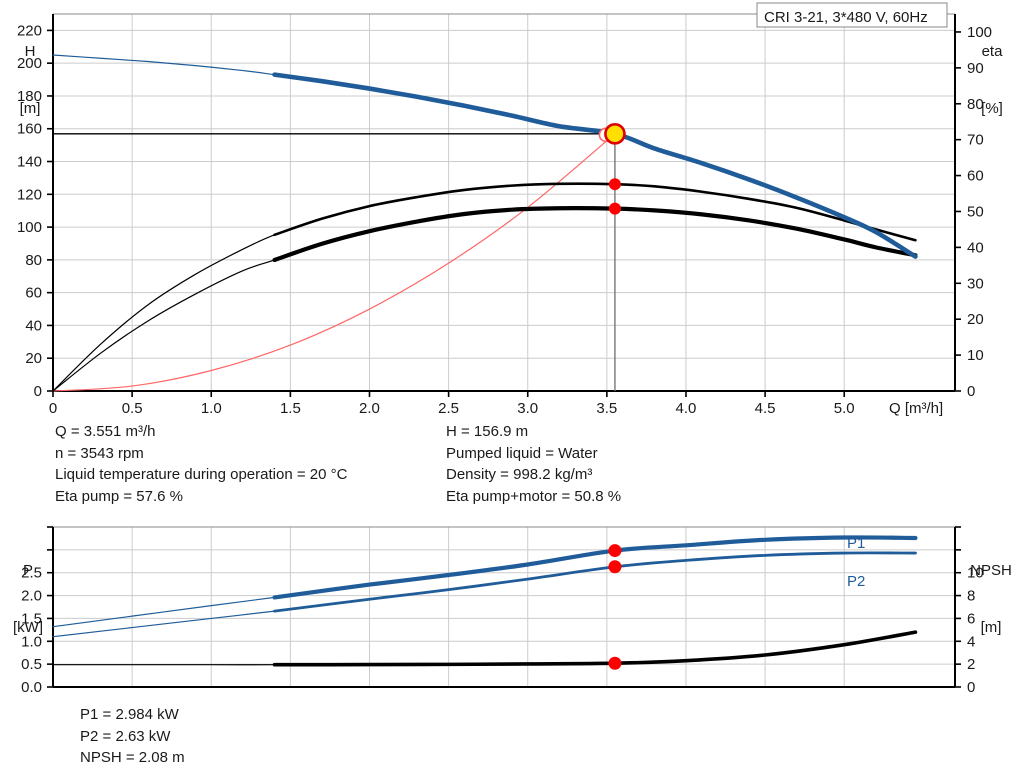 The height and width of the screenshot is (781, 1024). What do you see at coordinates (487, 431) in the screenshot?
I see `info-head: H = 156.9 m` at bounding box center [487, 431].